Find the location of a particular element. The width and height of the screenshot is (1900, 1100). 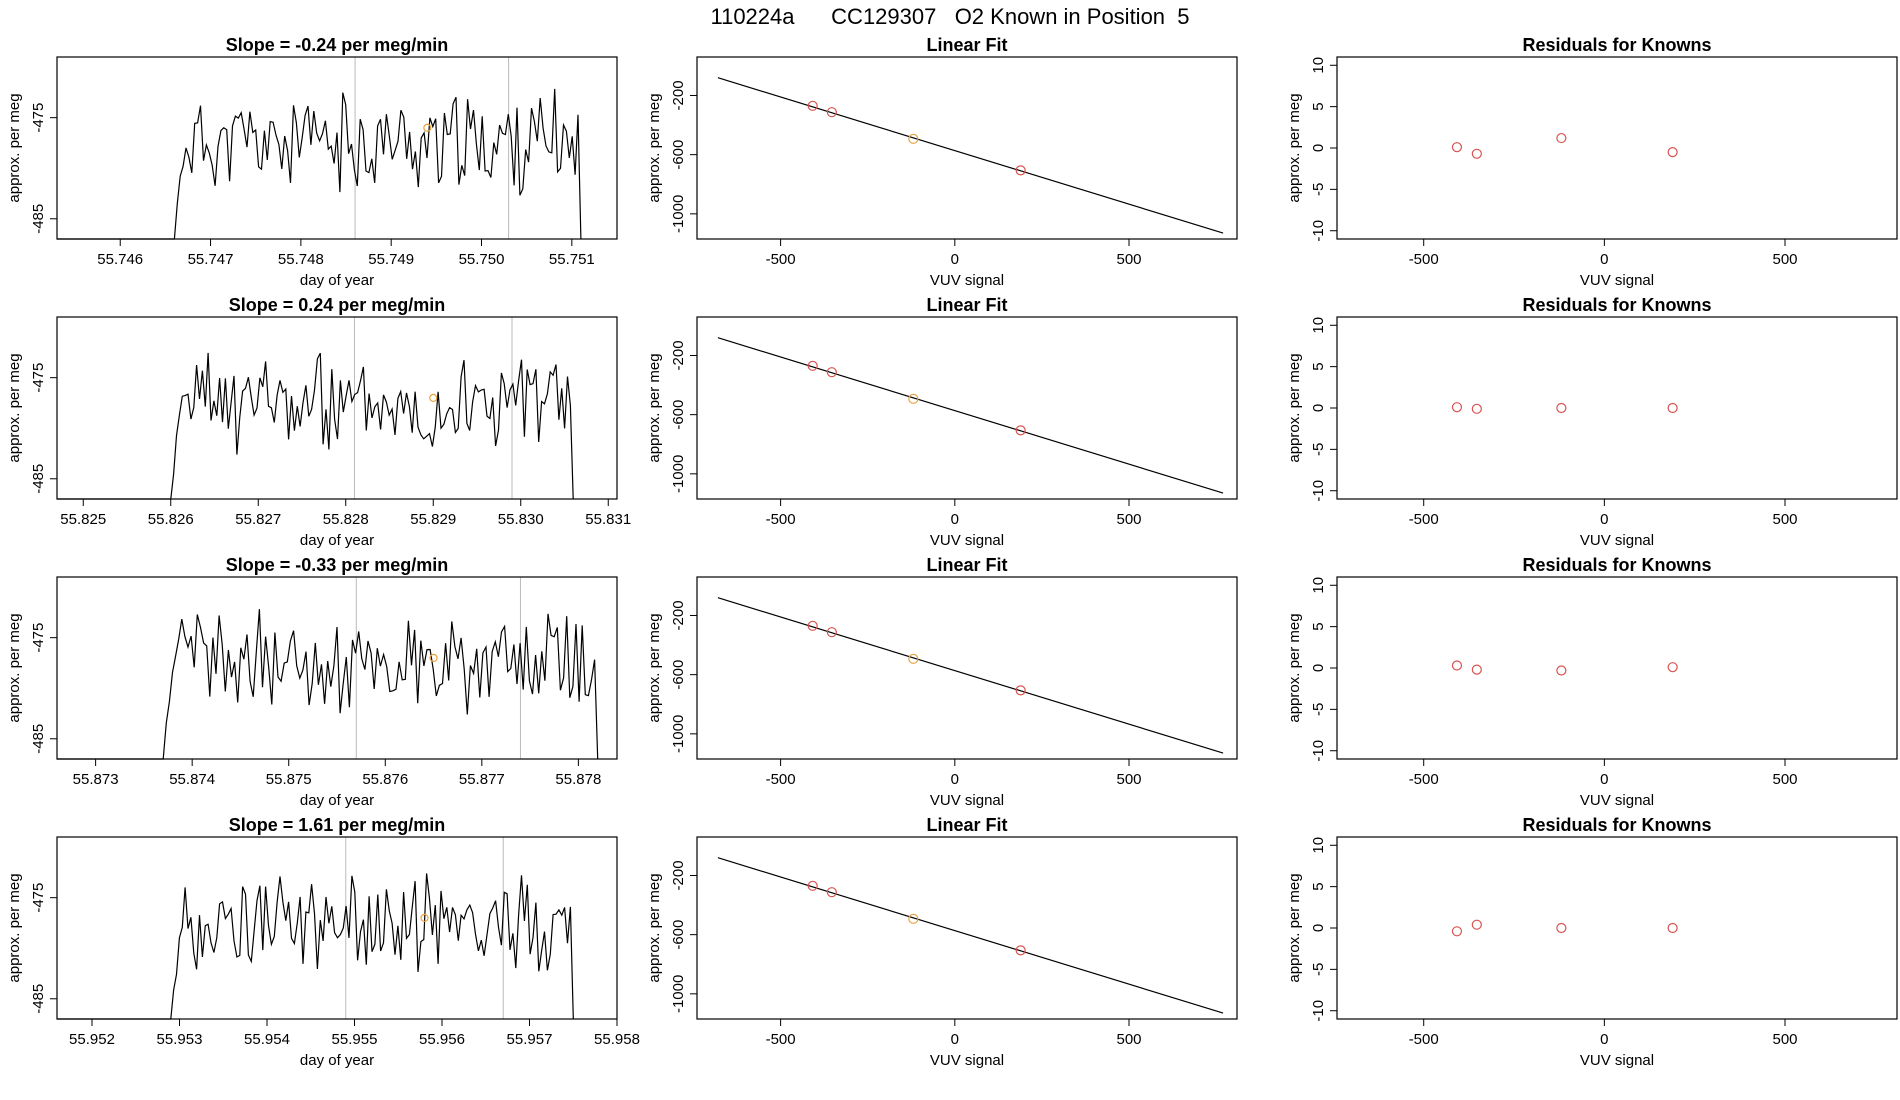

x-tick-label: 55.952 is located at coordinates (92, 1039).